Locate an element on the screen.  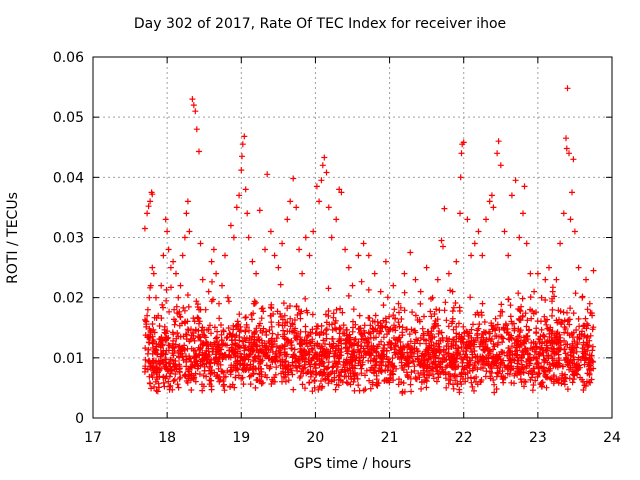
y-tick-label: 0.06 is located at coordinates (68, 58).